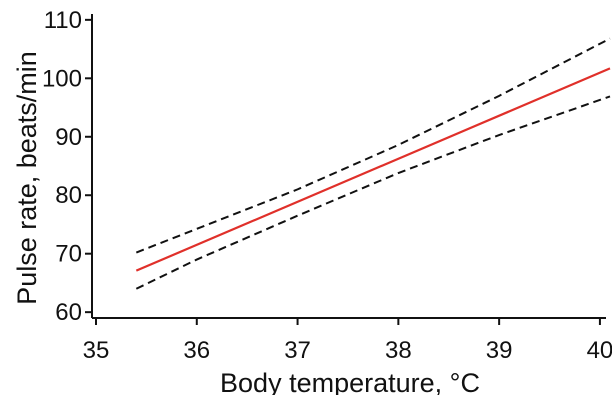 The width and height of the screenshot is (612, 395). What do you see at coordinates (96, 350) in the screenshot?
I see `x-tick-label: 35` at bounding box center [96, 350].